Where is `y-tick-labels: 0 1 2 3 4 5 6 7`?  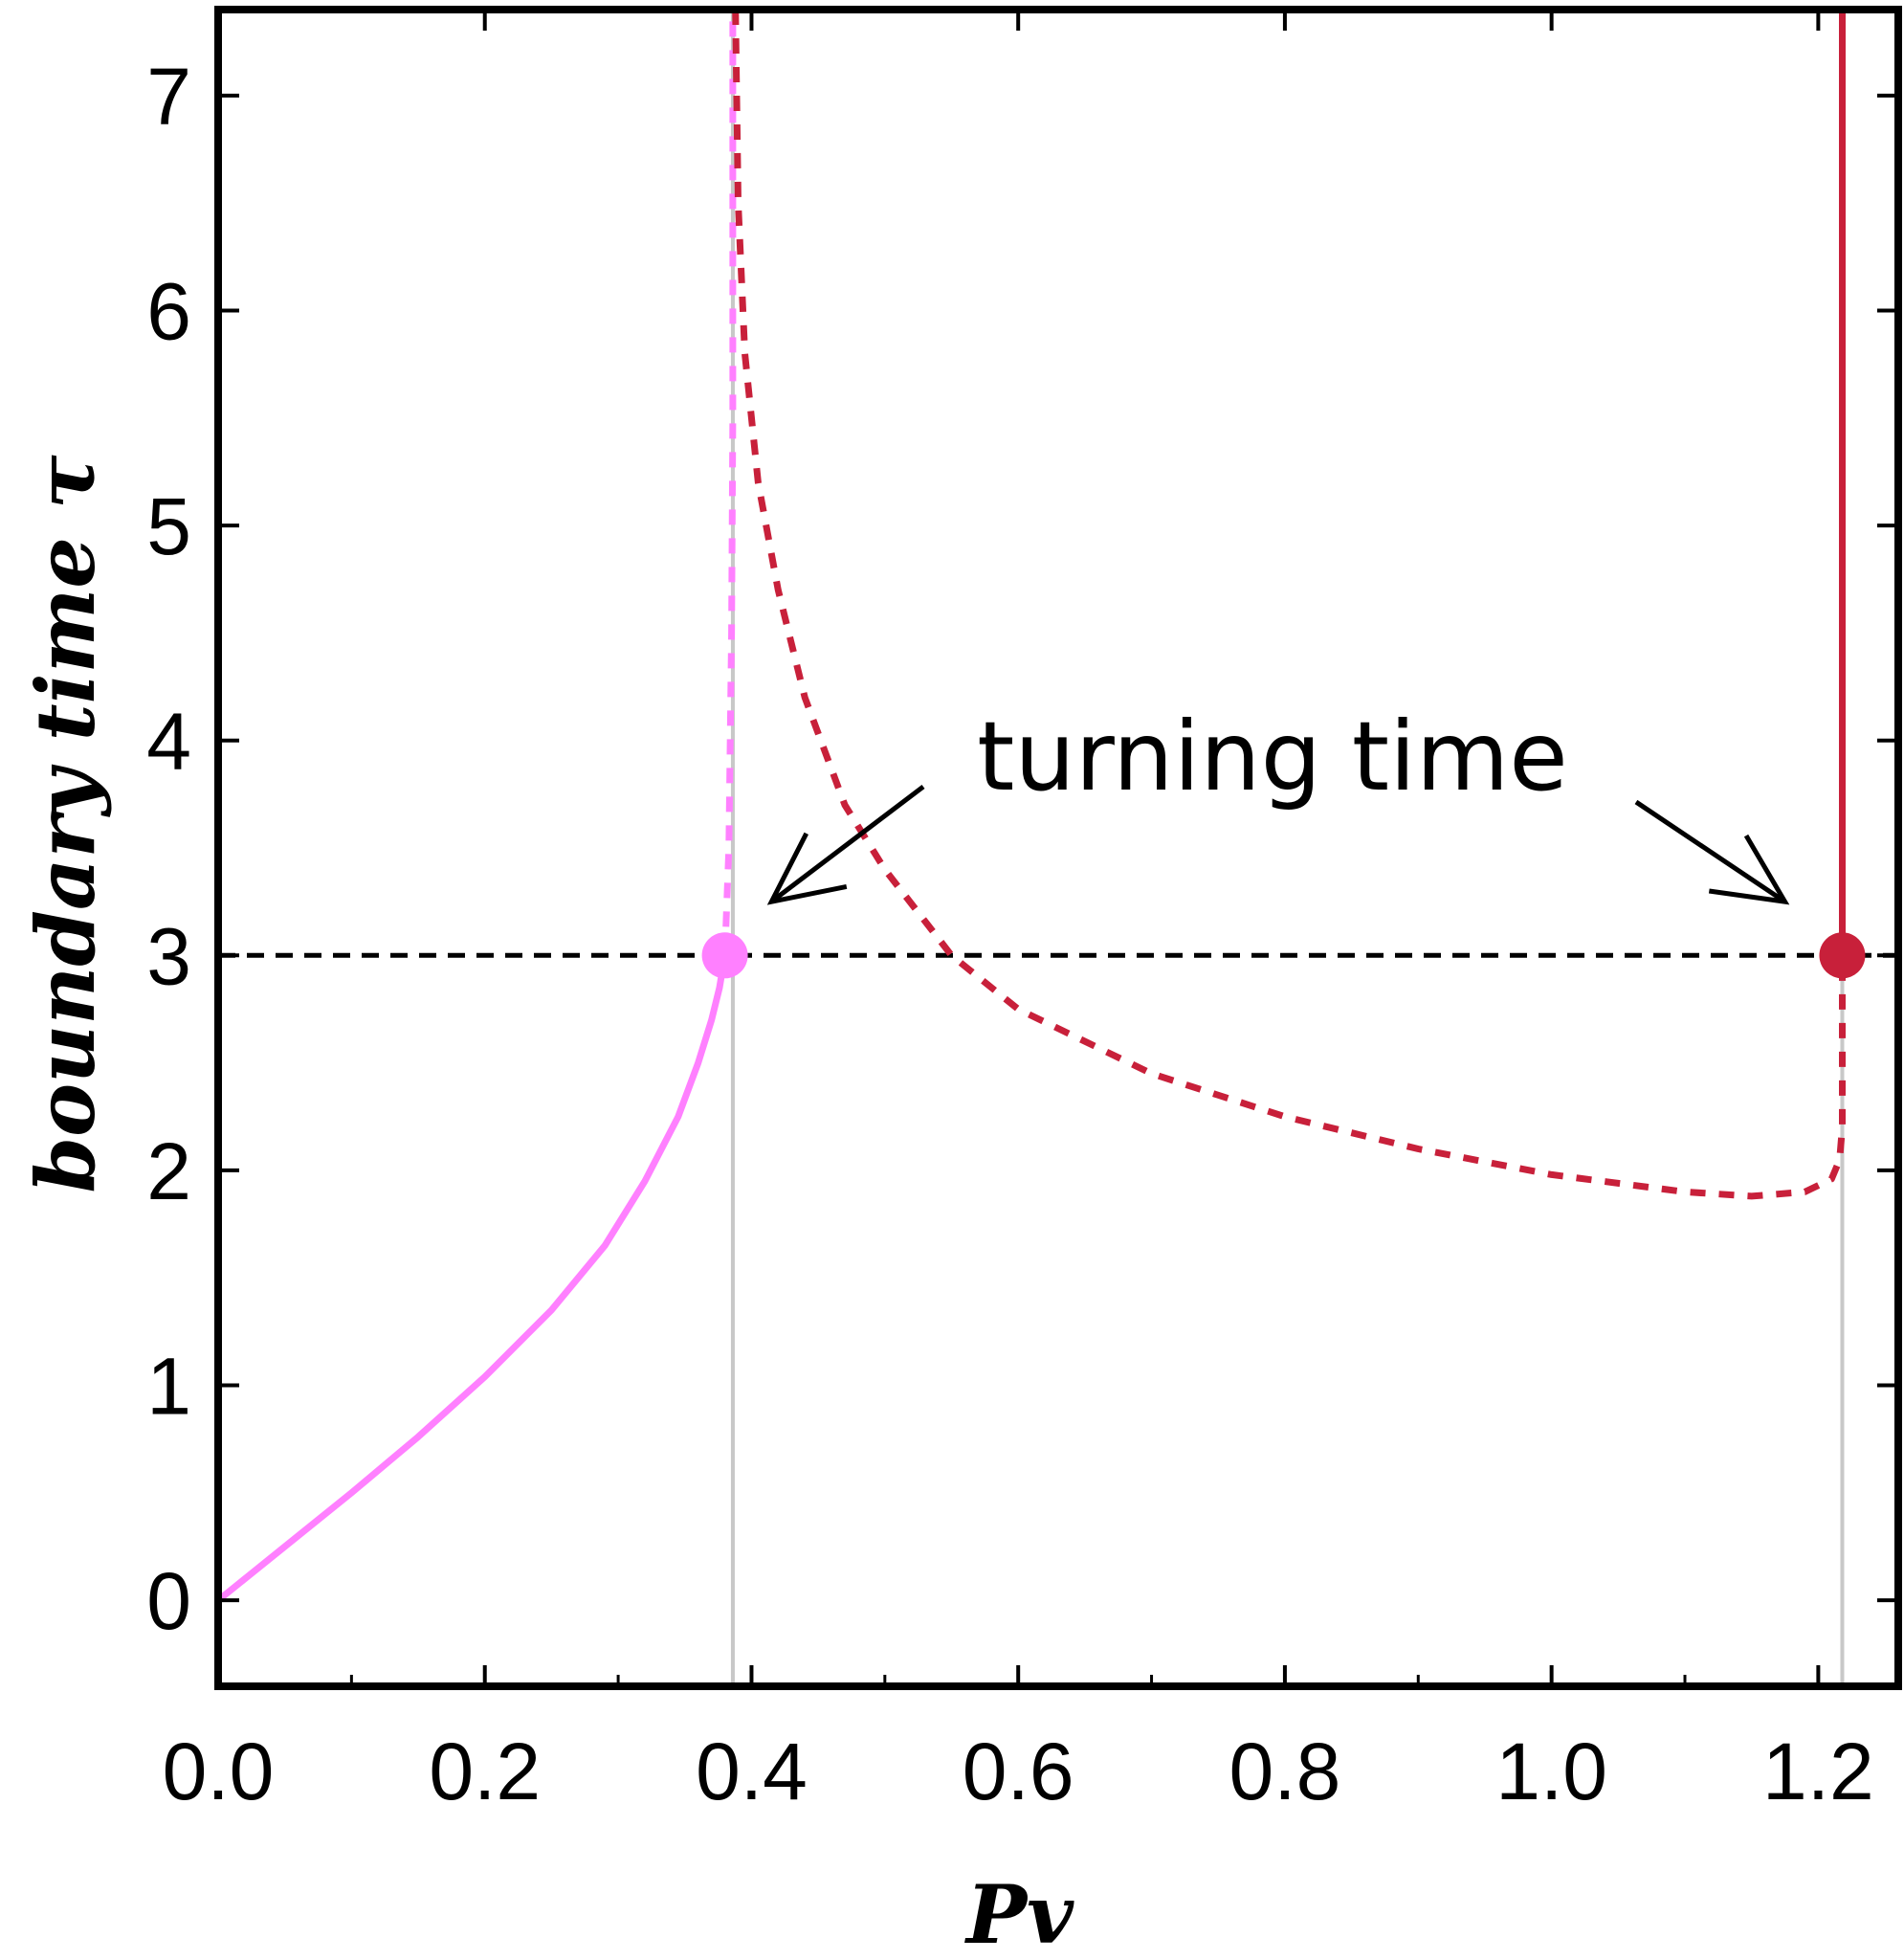 y-tick-labels: 0 1 2 3 4 5 6 7 is located at coordinates (168, 849).